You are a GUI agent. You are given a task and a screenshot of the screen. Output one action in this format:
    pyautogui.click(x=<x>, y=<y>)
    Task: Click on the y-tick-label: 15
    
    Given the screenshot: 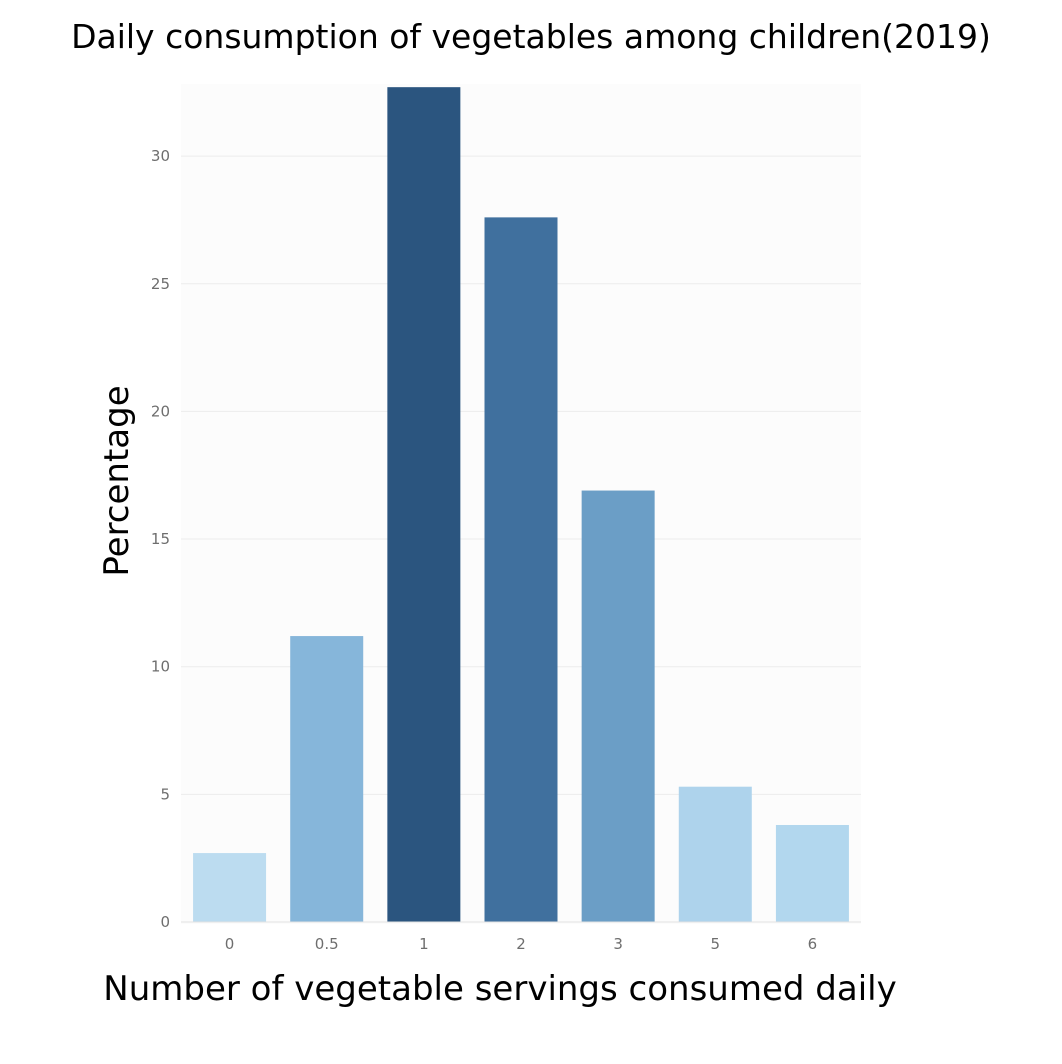 What is the action you would take?
    pyautogui.click(x=160, y=539)
    